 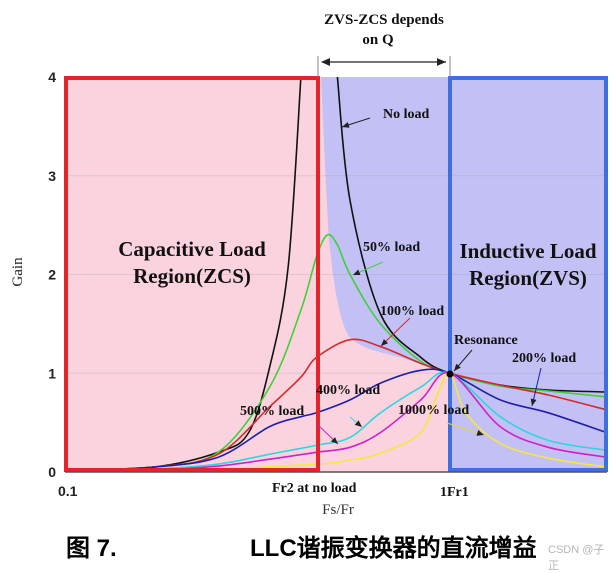 I want to click on arrow-50-load, so click(x=368, y=268).